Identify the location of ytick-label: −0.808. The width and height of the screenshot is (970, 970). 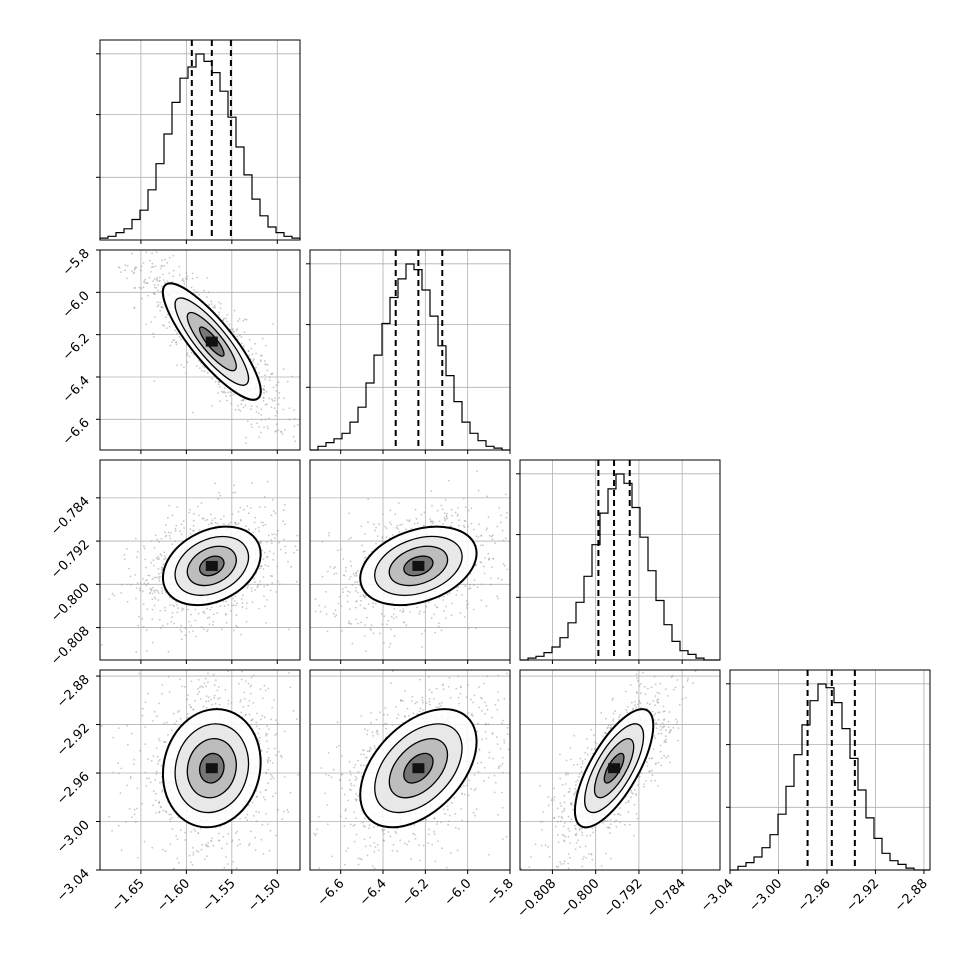
(70, 646).